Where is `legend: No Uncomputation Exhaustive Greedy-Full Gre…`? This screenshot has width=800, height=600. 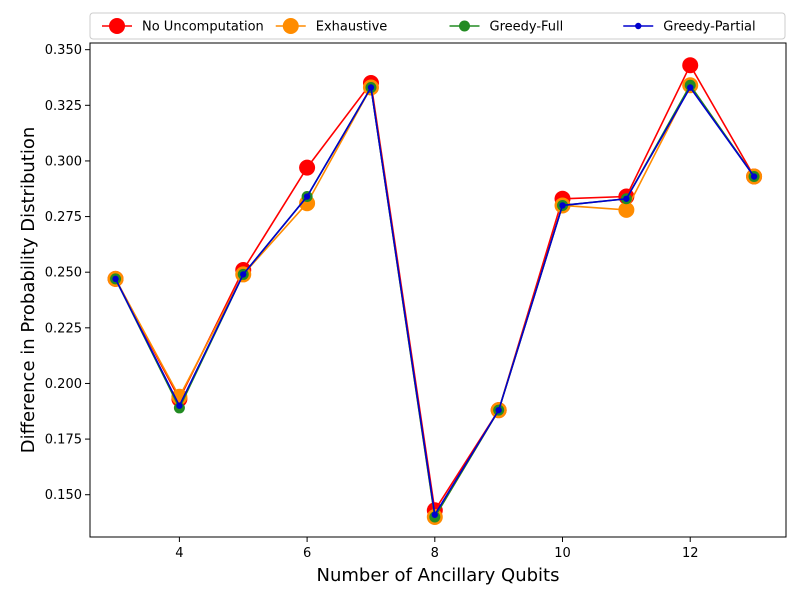 legend: No Uncomputation Exhaustive Greedy-Full Gre… is located at coordinates (437, 26).